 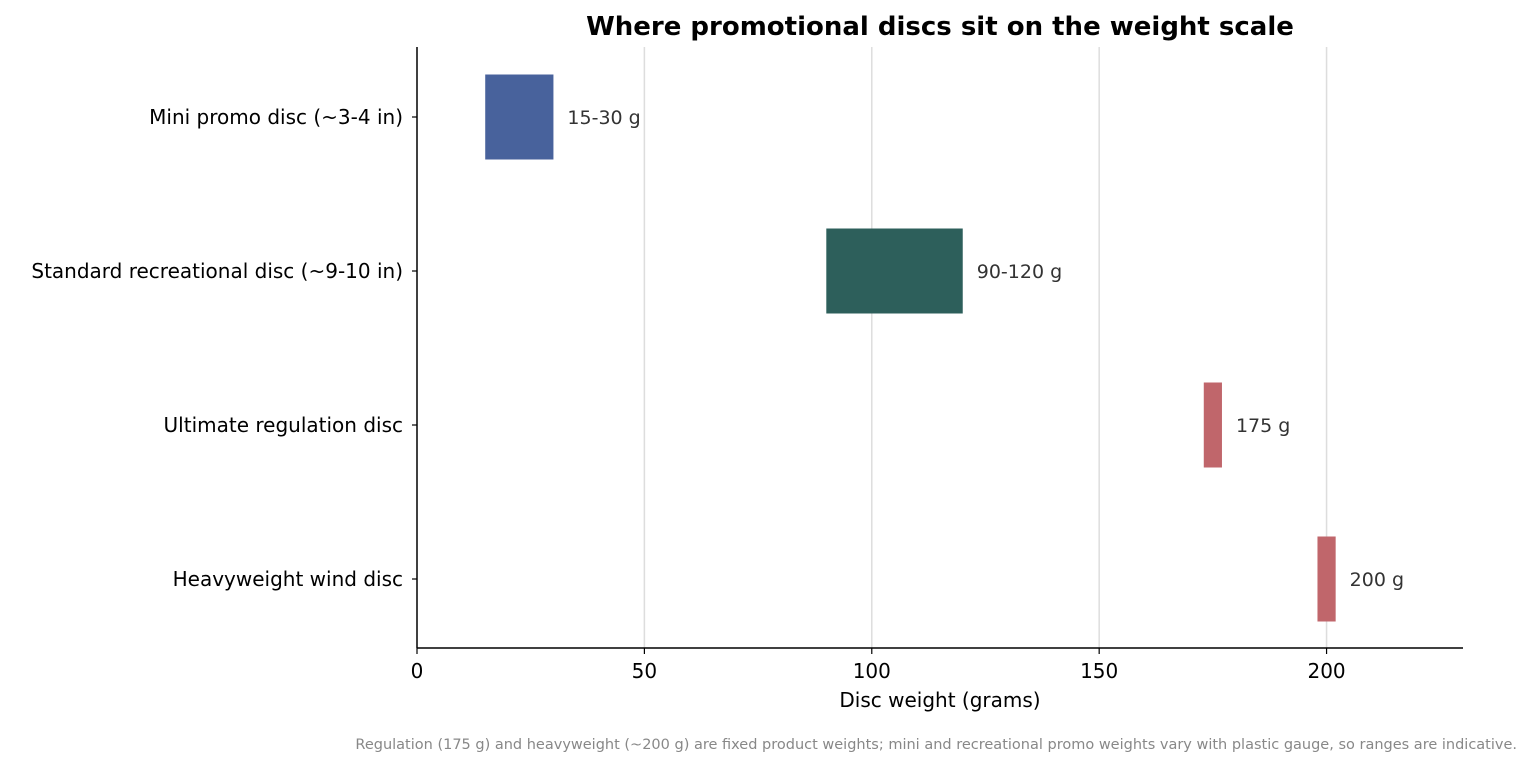 What do you see at coordinates (1377, 580) in the screenshot?
I see `data-label: 200 g` at bounding box center [1377, 580].